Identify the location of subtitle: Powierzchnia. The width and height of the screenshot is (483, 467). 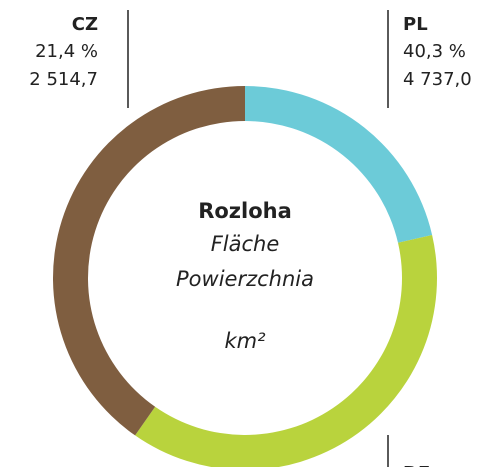
(245, 279).